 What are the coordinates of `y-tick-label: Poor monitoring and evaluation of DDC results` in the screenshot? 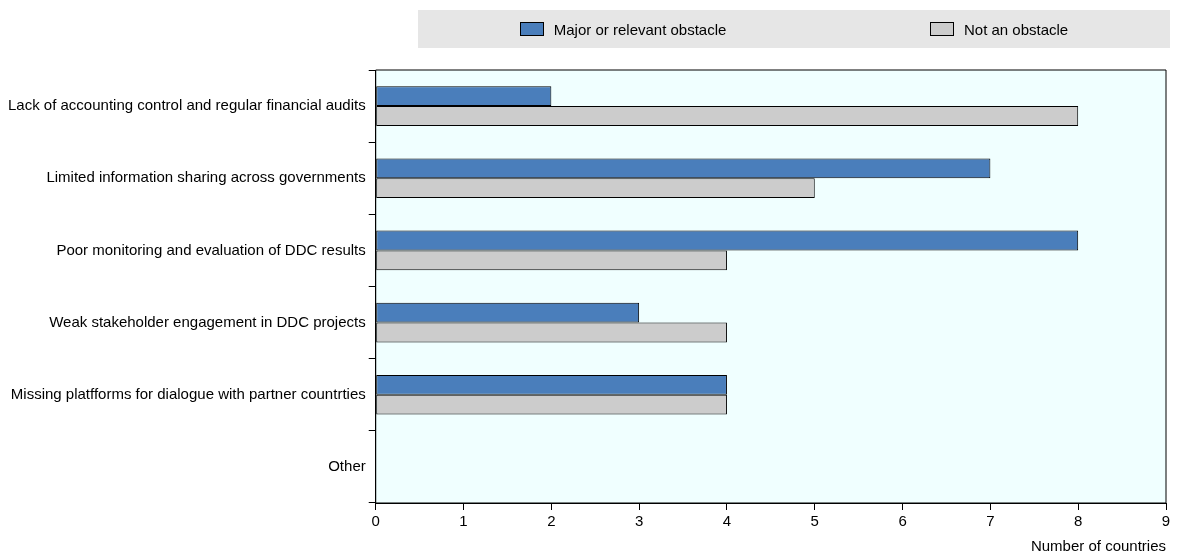 It's located at (211, 249).